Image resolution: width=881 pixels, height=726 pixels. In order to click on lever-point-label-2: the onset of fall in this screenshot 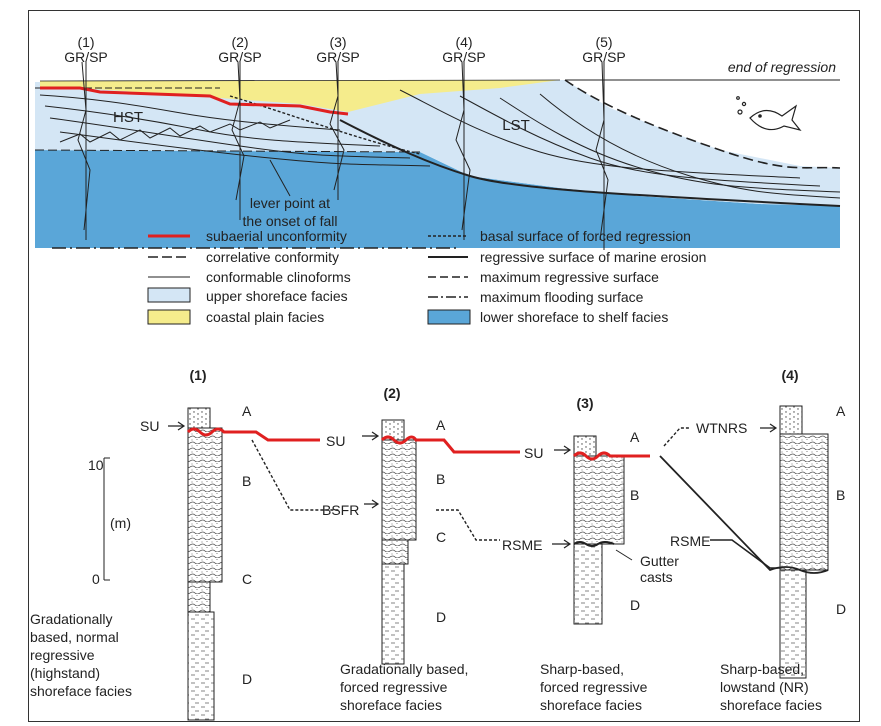, I will do `click(290, 221)`.